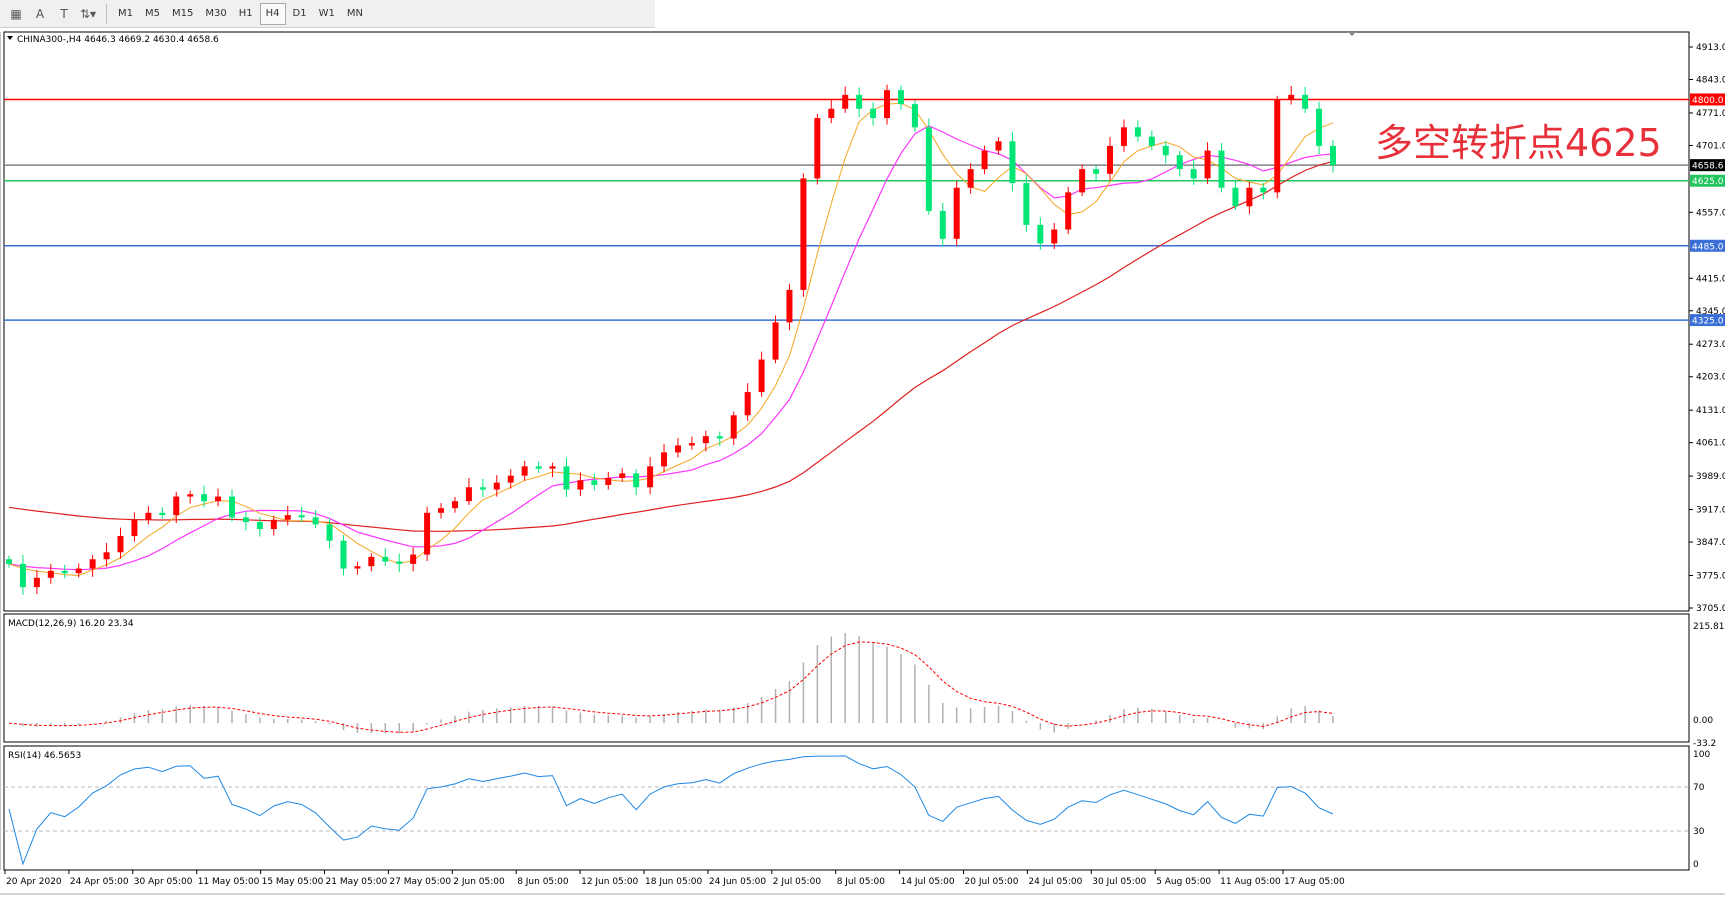 Image resolution: width=1725 pixels, height=900 pixels. I want to click on time-label: 11 Aug 05:00, so click(1250, 882).